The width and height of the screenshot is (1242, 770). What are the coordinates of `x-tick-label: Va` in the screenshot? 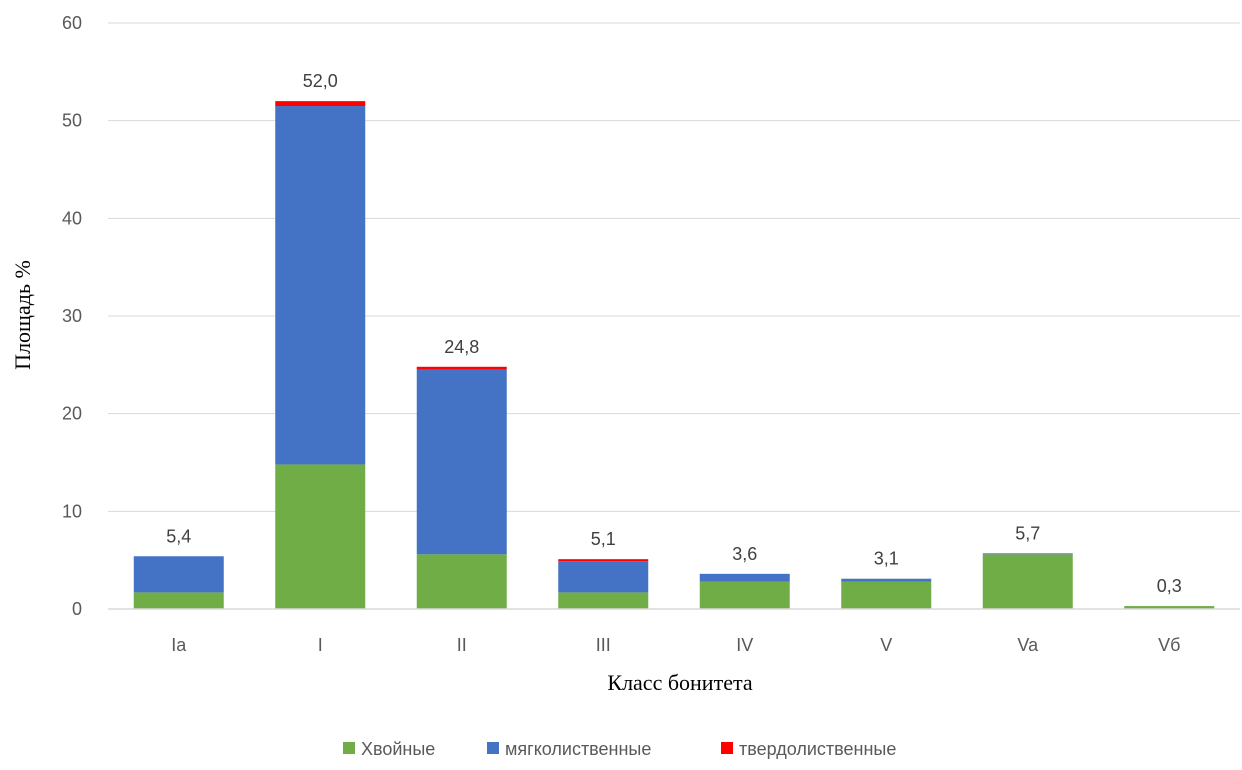 It's located at (1028, 645).